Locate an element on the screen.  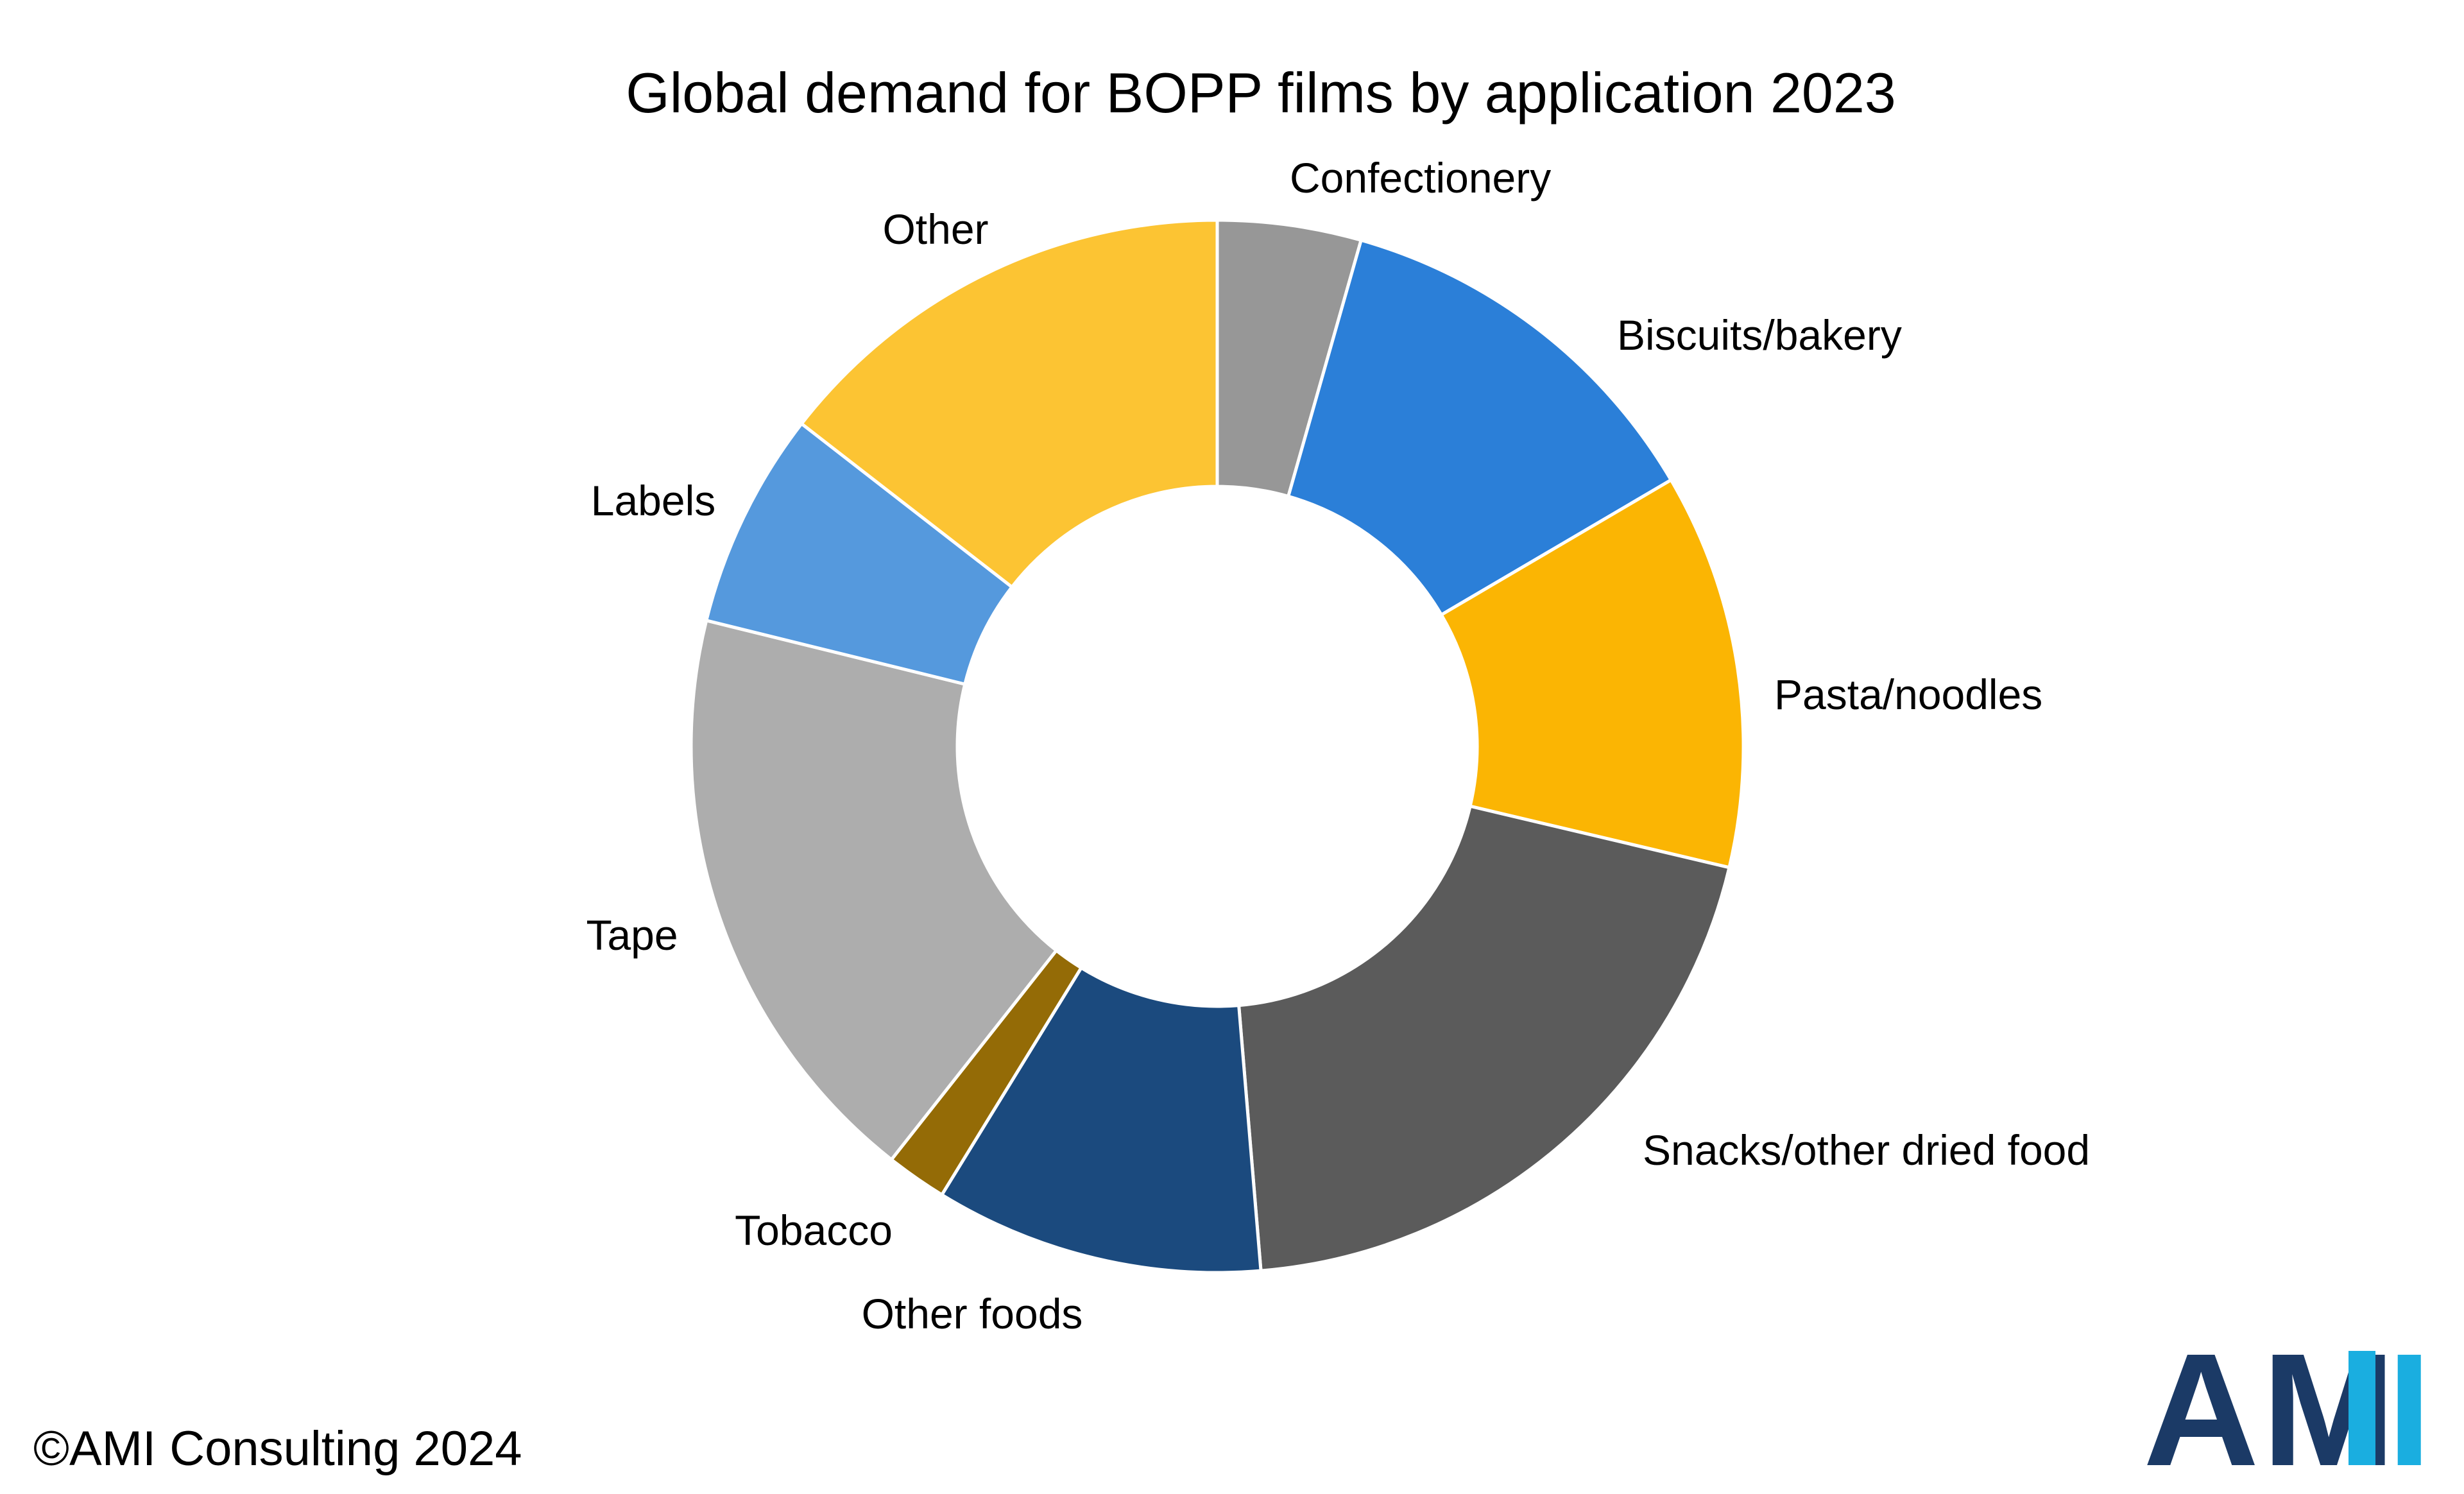
logo-letter-i: I is located at coordinates (2409, 1407).